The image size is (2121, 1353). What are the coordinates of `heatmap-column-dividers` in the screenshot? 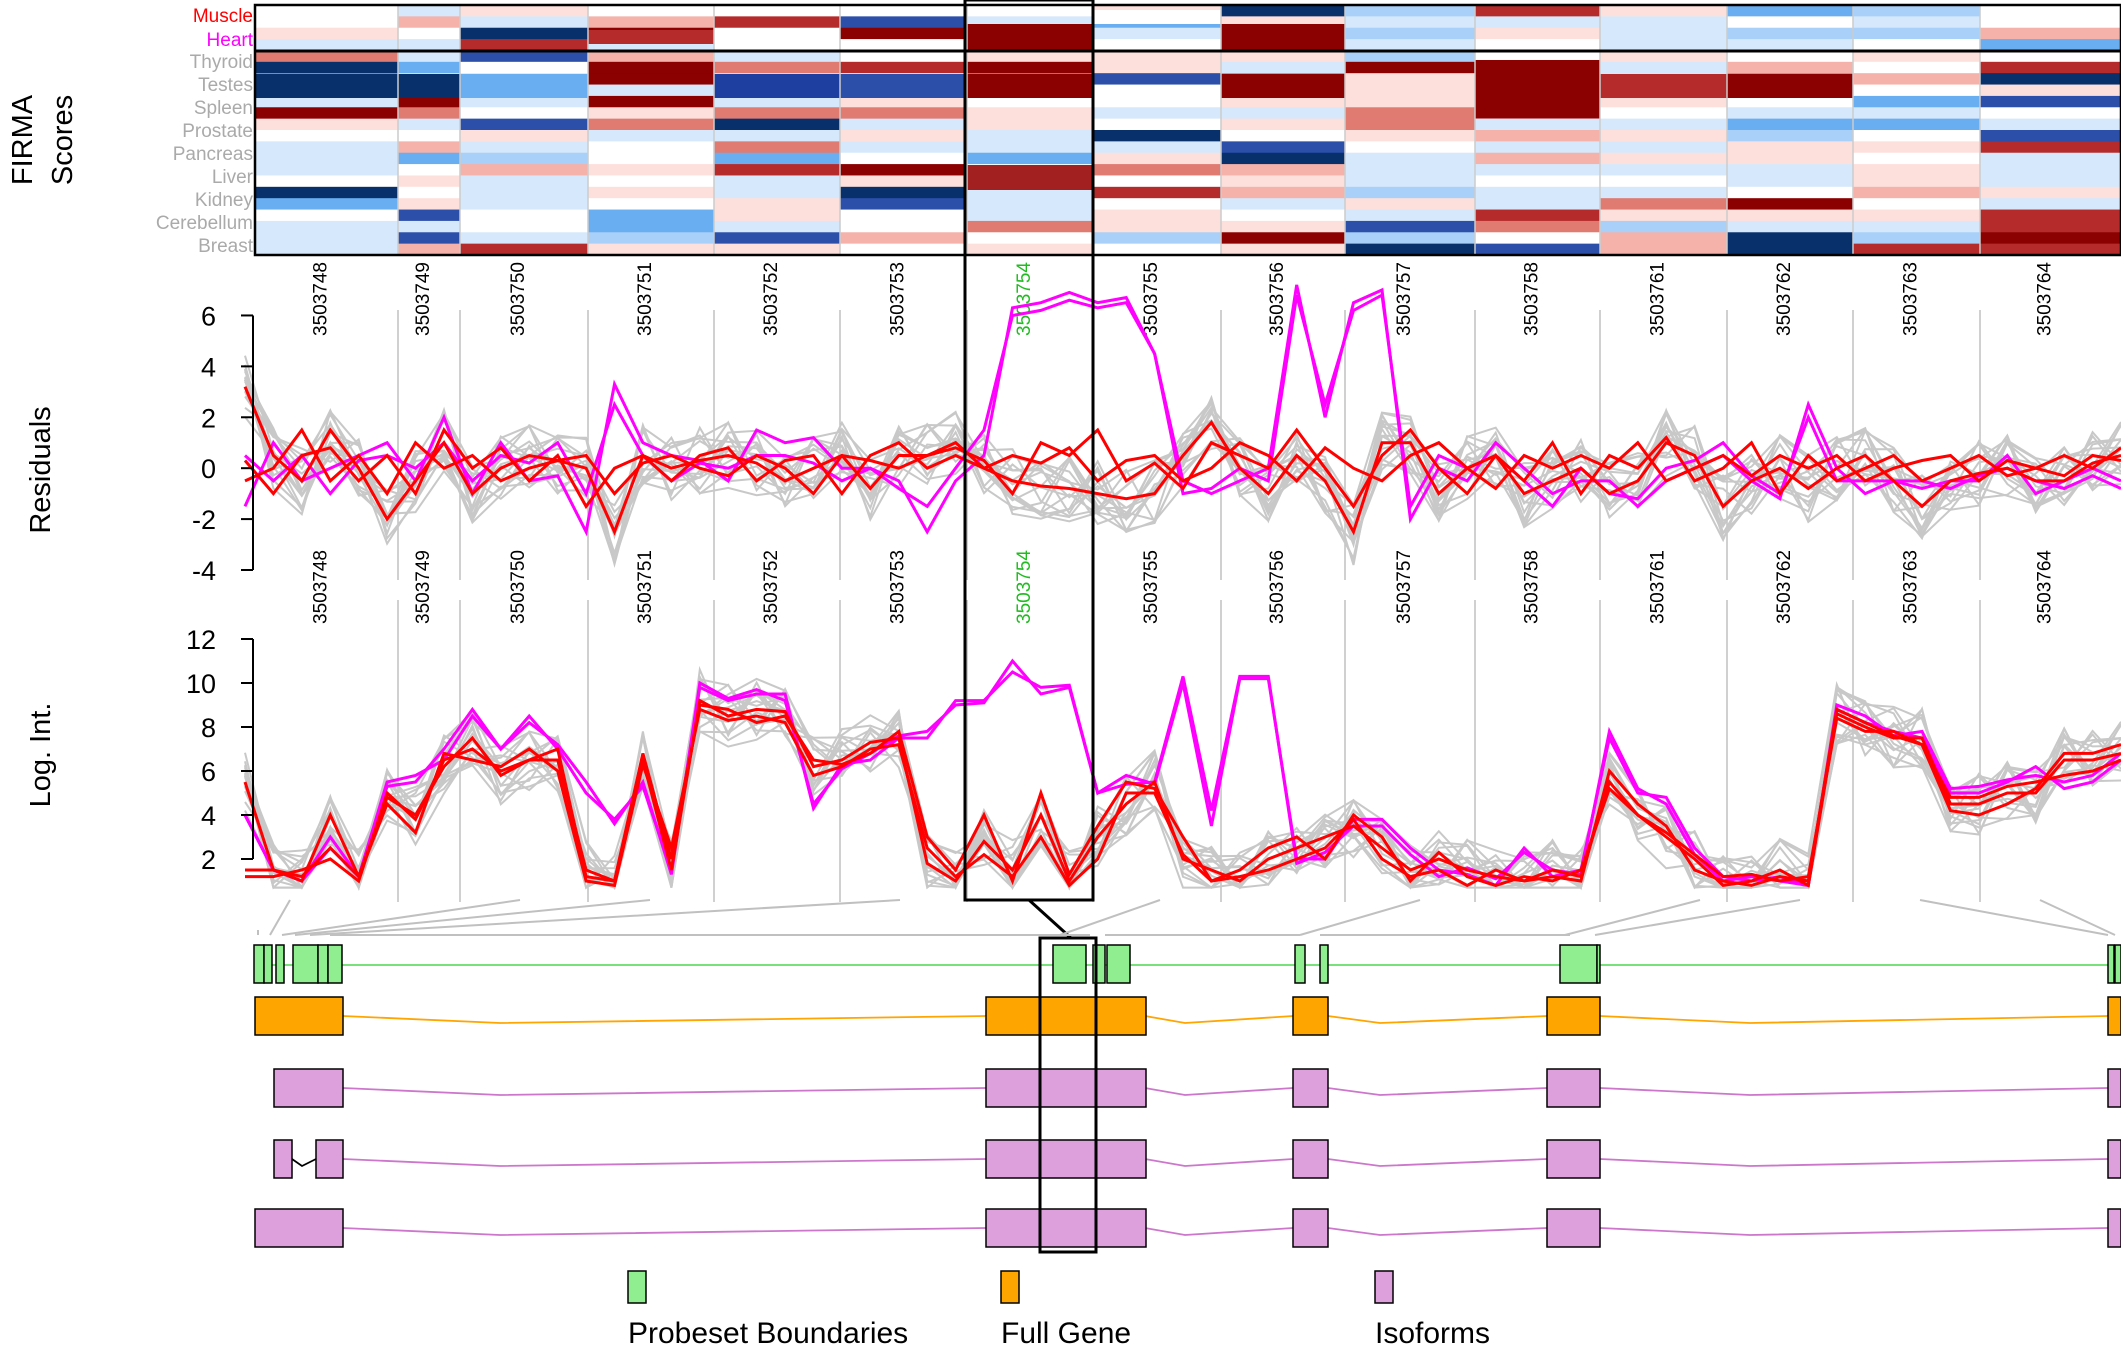 It's located at (1189, 130).